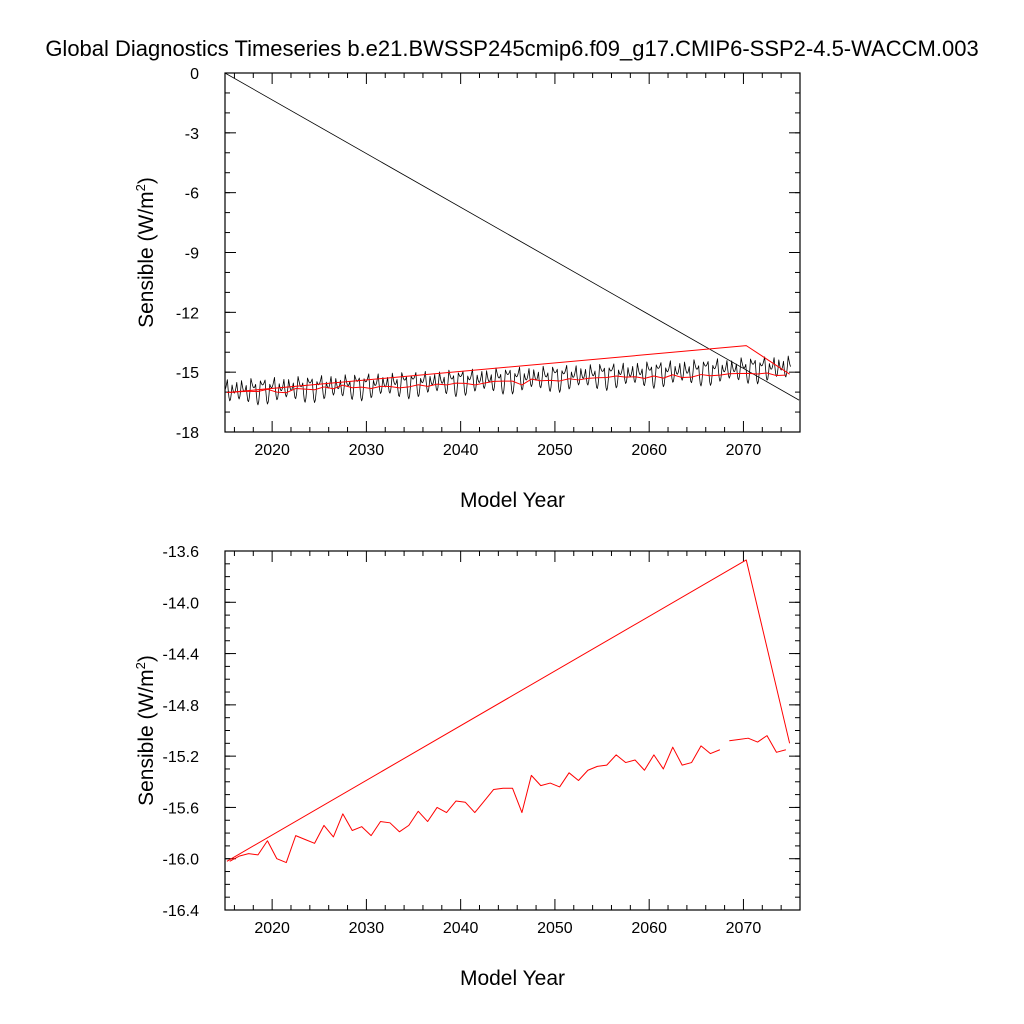 The width and height of the screenshot is (1024, 1024). Describe the element at coordinates (508, 369) in the screenshot. I see `annual-wrap-line` at that location.